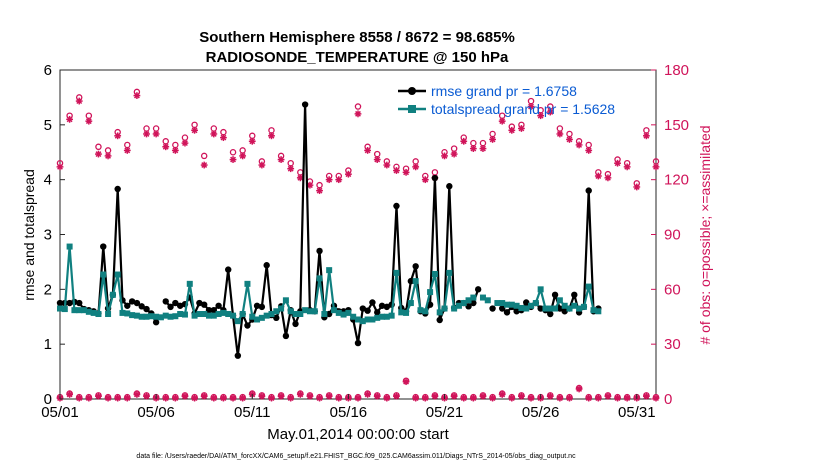 This screenshot has width=830, height=470. What do you see at coordinates (705, 234) in the screenshot?
I see `y2-axis-label: # of obs: o=possible; ×=assimilated` at bounding box center [705, 234].